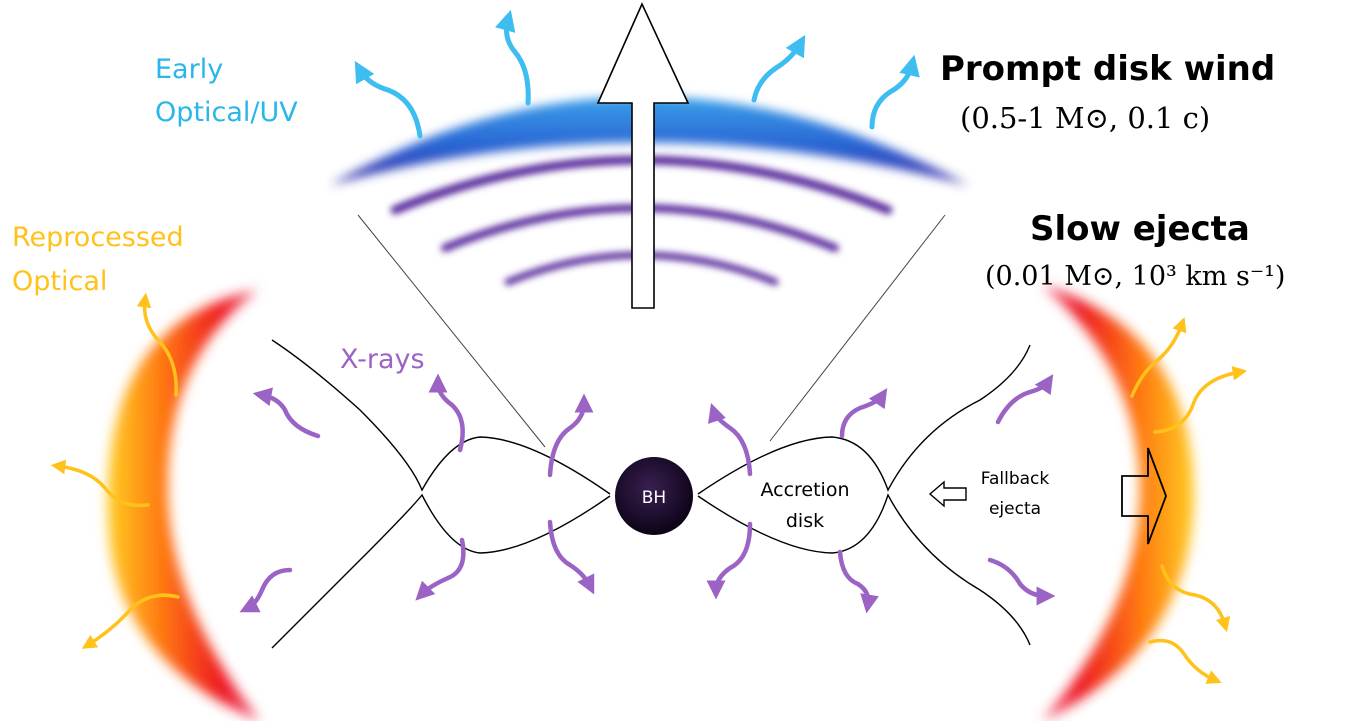 The image size is (1346, 721). Describe the element at coordinates (1015, 479) in the screenshot. I see `fallback-ejecta-label-line1: Fallback` at that location.